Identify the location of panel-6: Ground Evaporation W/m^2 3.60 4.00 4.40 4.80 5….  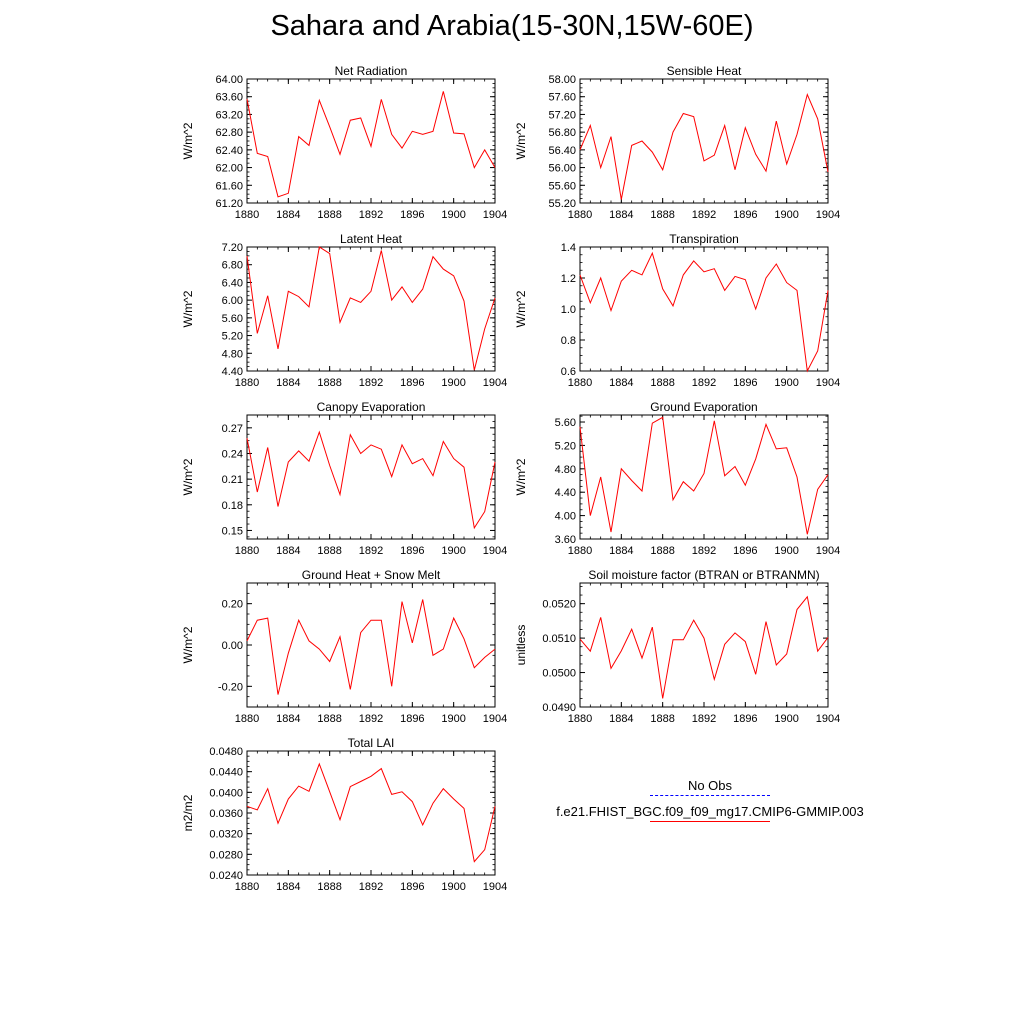
(677, 478).